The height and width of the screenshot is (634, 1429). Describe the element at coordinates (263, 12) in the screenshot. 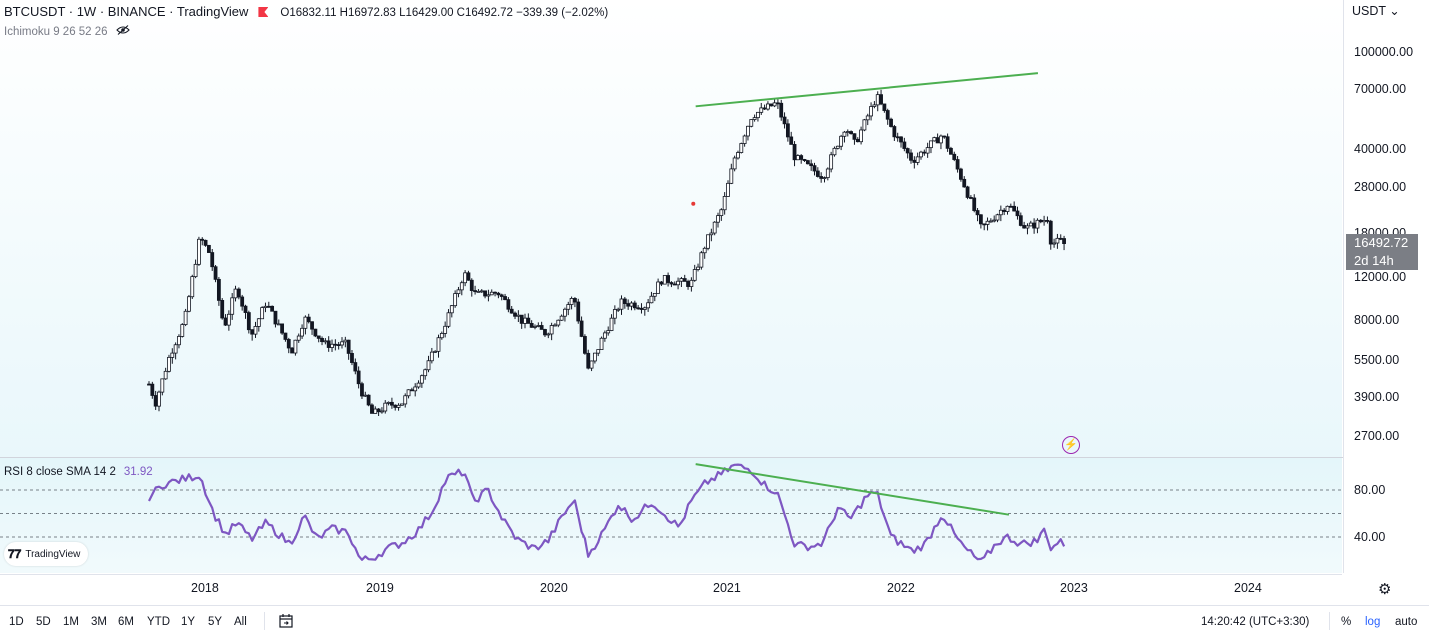

I see `flag-icon` at that location.